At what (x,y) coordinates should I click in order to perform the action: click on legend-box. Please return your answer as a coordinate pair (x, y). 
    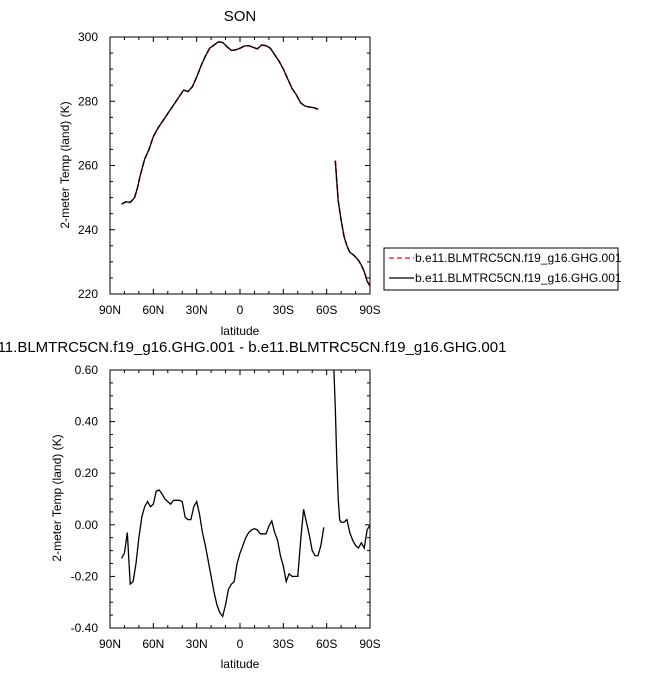
    Looking at the image, I should click on (501, 269).